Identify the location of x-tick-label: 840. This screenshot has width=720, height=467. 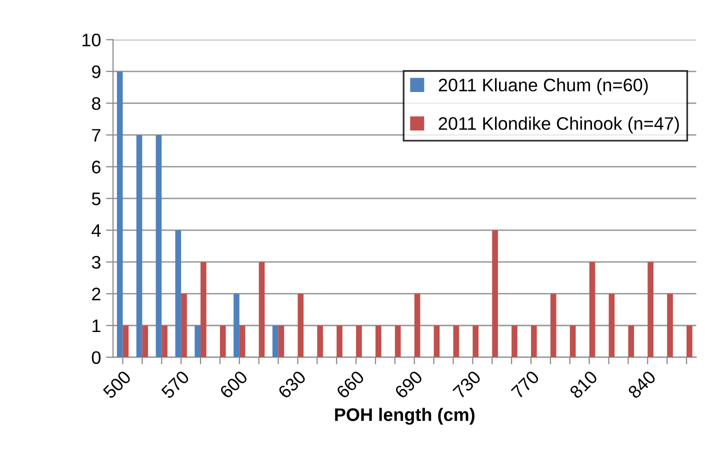
(642, 385).